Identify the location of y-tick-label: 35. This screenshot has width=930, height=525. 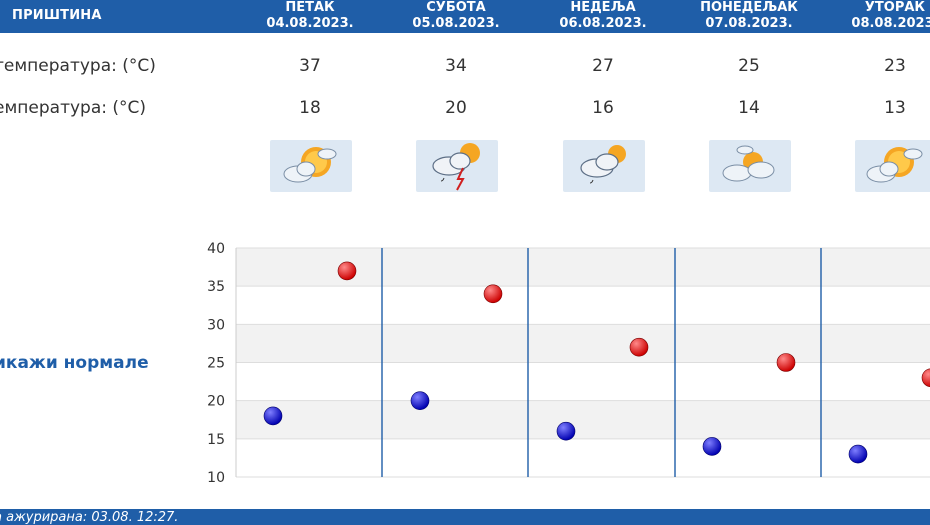
(216, 287).